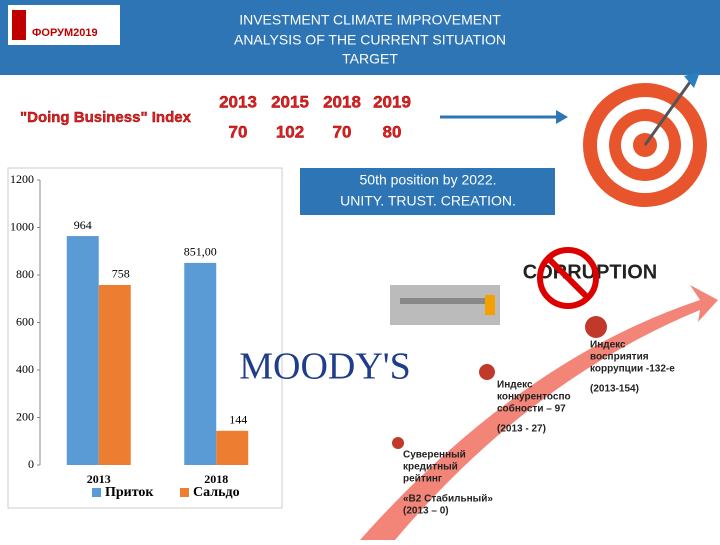 The height and width of the screenshot is (545, 720). Describe the element at coordinates (370, 59) in the screenshot. I see `title-line: TARGET` at that location.